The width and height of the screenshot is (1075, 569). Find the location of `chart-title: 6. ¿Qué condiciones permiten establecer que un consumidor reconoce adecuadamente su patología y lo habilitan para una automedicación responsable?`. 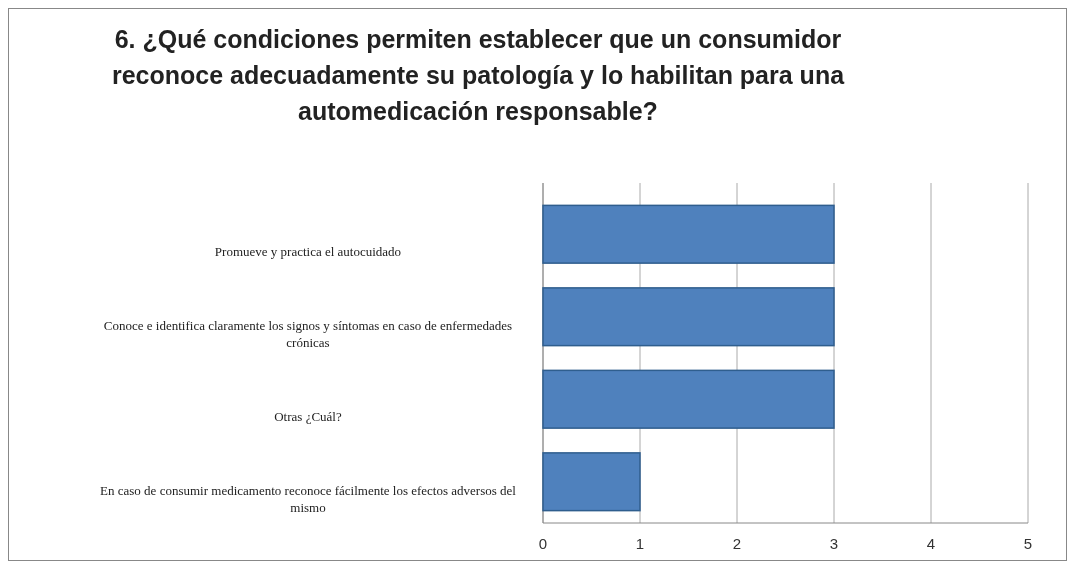

chart-title: 6. ¿Qué condiciones permiten establecer que un consumidor reconoce adecuadamente su patología y lo habilitan para una automedicación responsable? is located at coordinates (478, 75).